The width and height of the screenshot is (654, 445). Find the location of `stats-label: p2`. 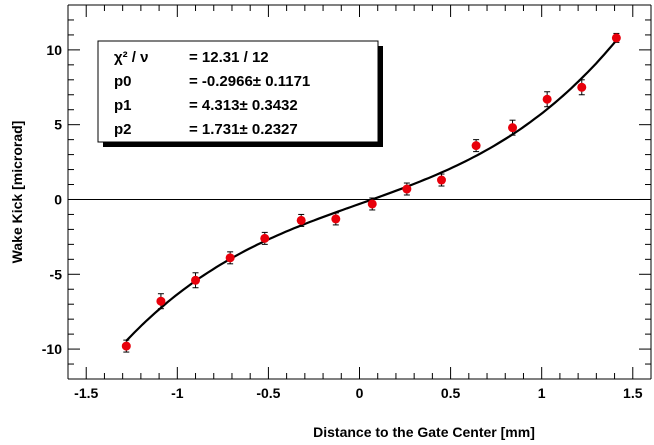

stats-label: p2 is located at coordinates (123, 129).